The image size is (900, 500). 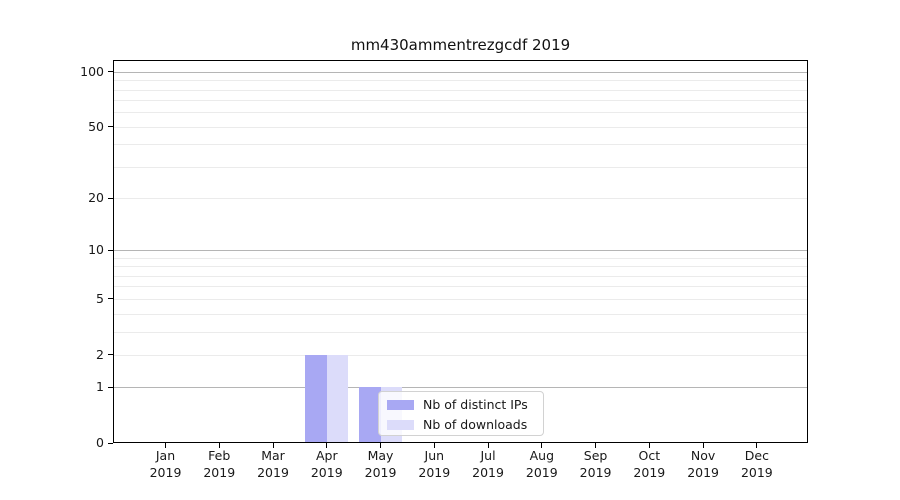 What do you see at coordinates (92, 71) in the screenshot?
I see `y-tick-label: 100` at bounding box center [92, 71].